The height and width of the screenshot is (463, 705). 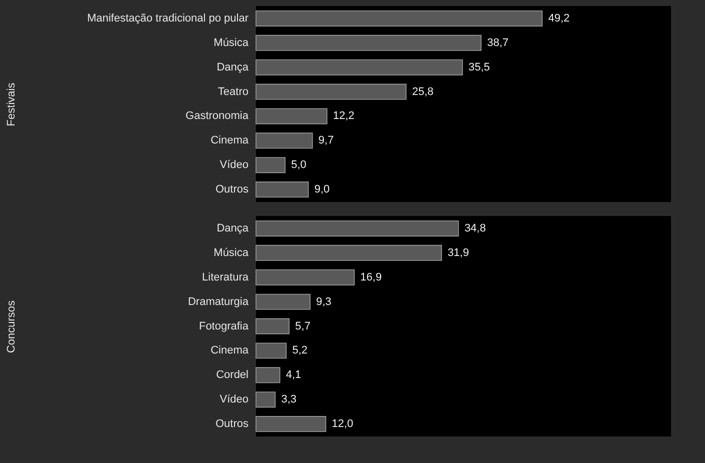 What do you see at coordinates (233, 92) in the screenshot?
I see `y-tick-label: Teatro` at bounding box center [233, 92].